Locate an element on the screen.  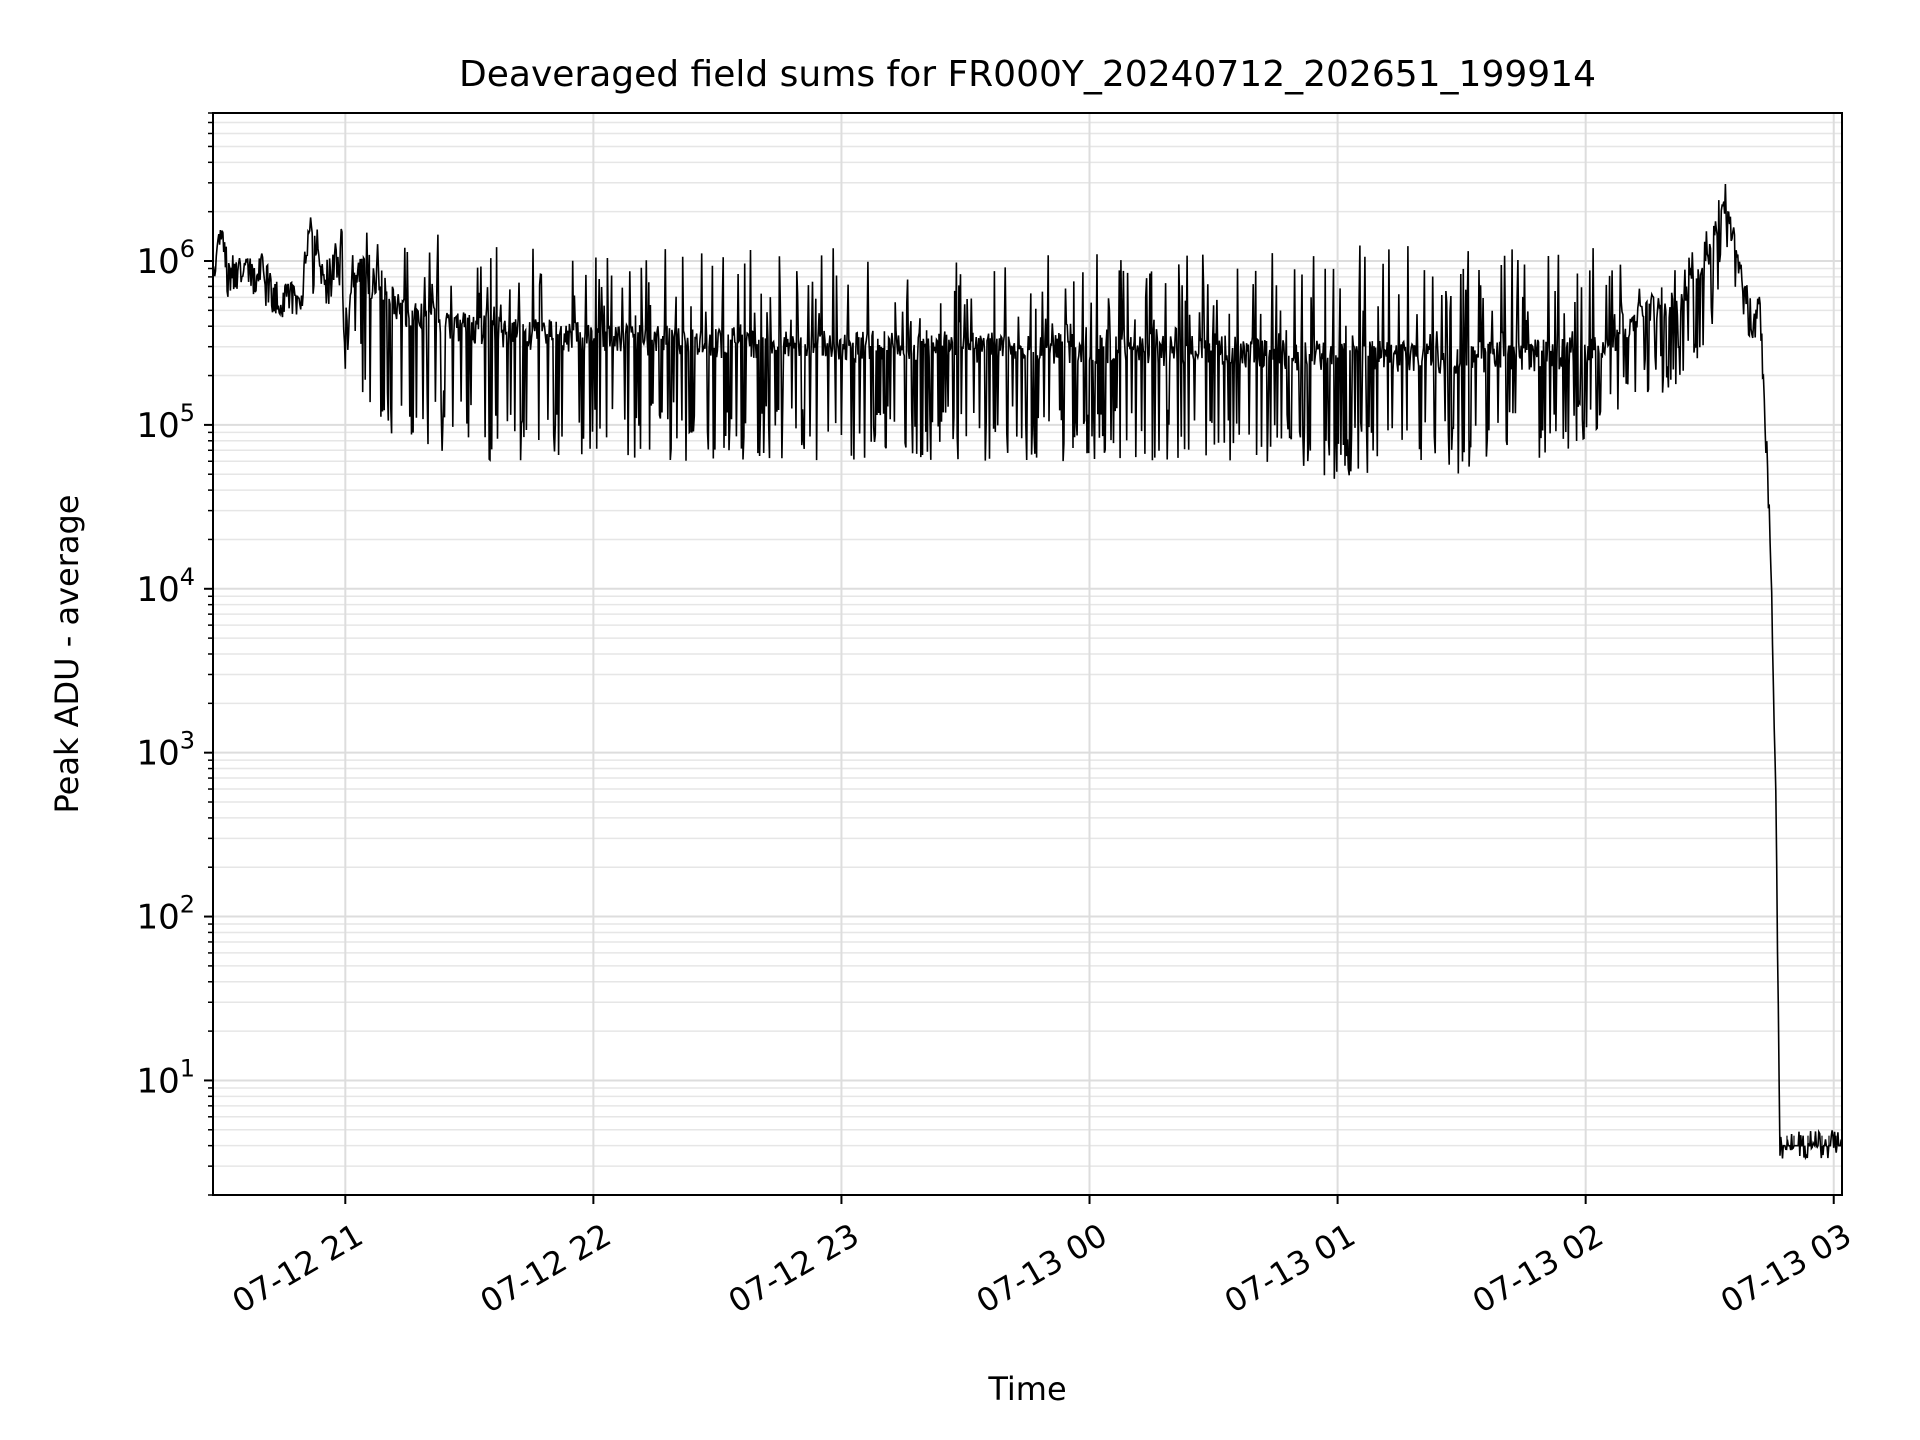
y-tick-label: 10⁵ is located at coordinates (165, 422).